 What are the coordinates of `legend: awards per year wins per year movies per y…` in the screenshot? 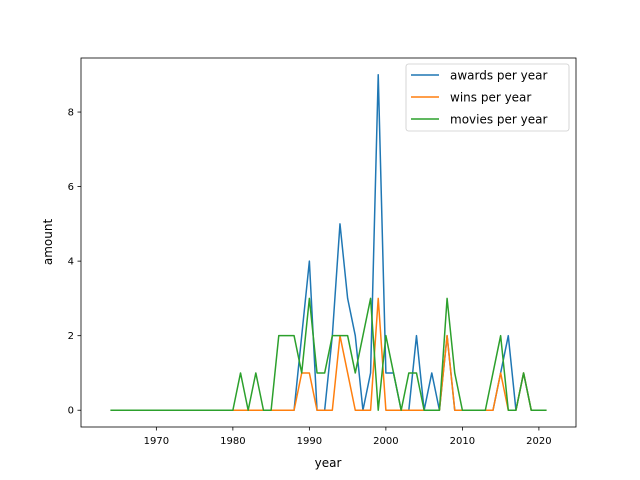 It's located at (487, 97).